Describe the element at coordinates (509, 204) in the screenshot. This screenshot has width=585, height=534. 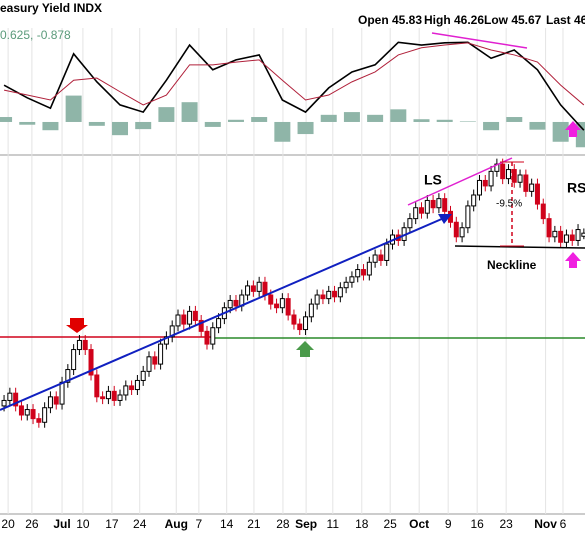
I see `drop-label: -9.5%` at that location.